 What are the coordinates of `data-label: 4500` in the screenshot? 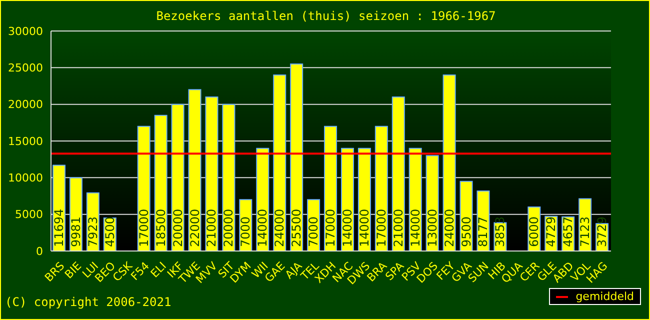 It's located at (109, 231).